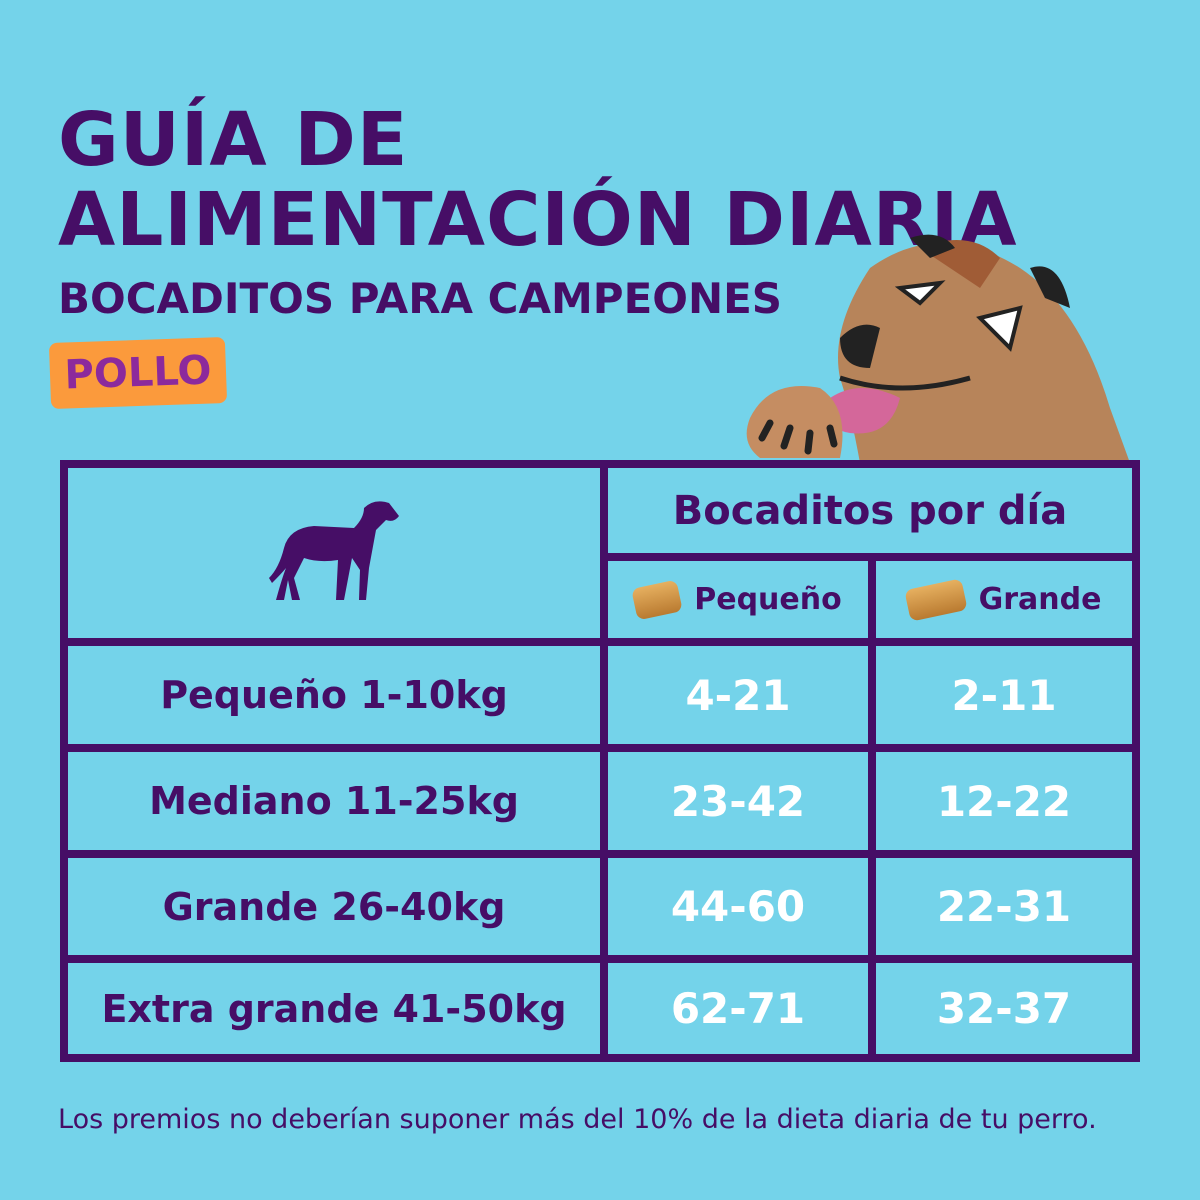  Describe the element at coordinates (1040, 599) in the screenshot. I see `column-label: Grande` at that location.